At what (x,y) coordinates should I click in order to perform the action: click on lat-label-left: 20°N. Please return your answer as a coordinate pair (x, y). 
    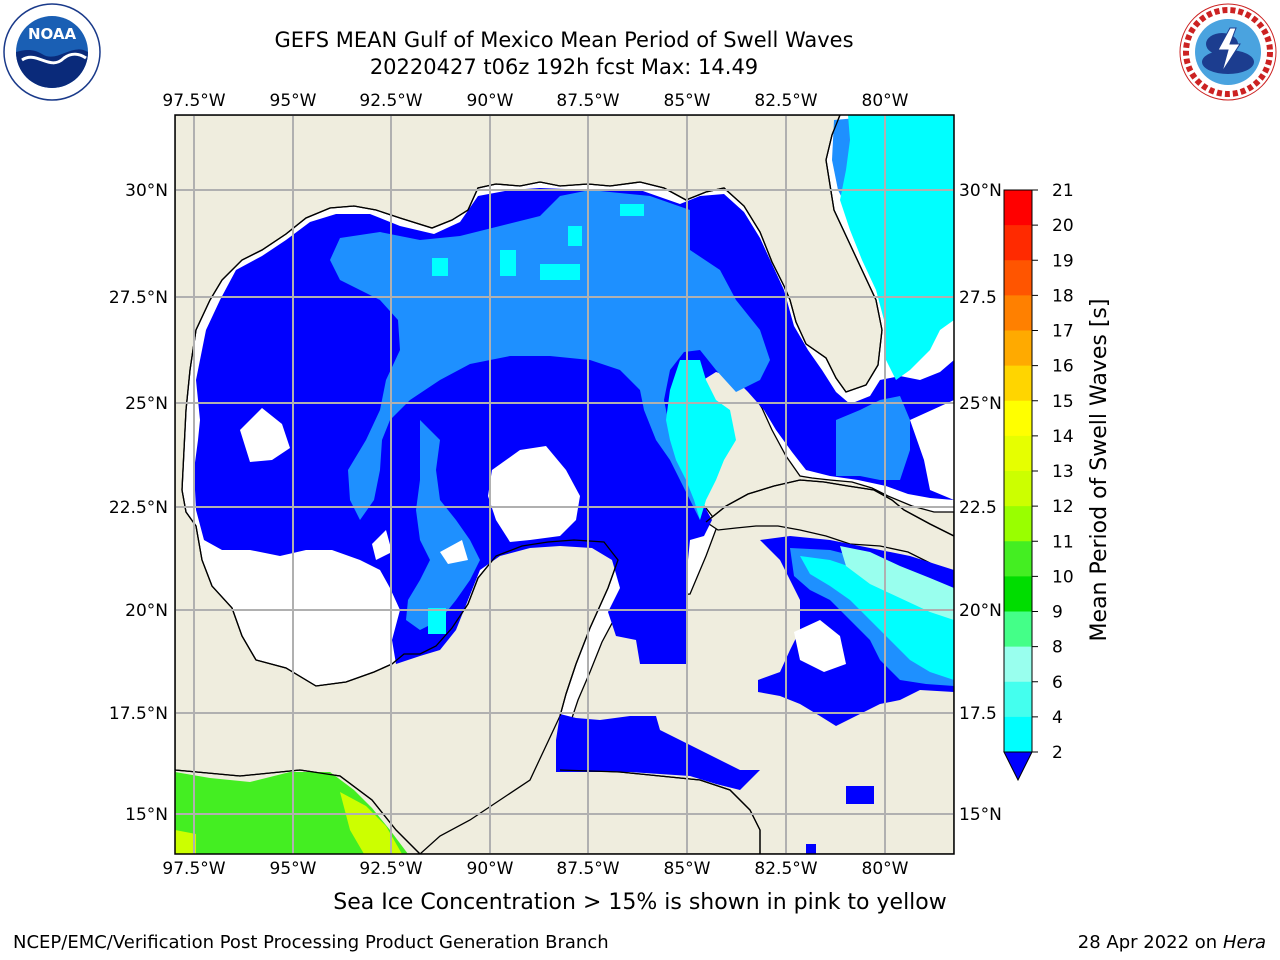
    Looking at the image, I should click on (146, 611).